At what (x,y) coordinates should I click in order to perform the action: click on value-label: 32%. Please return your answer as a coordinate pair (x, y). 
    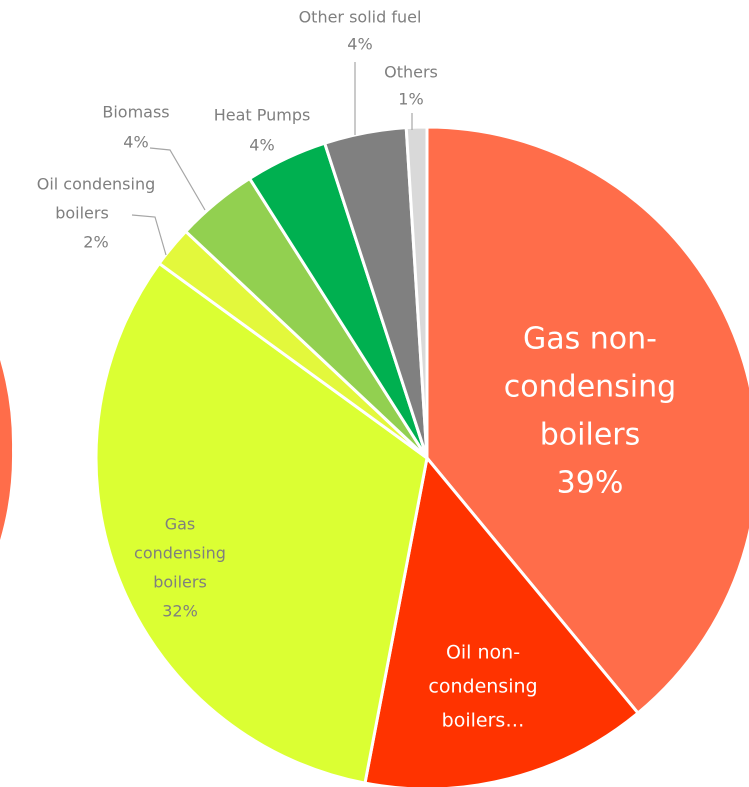
    Looking at the image, I should click on (180, 611).